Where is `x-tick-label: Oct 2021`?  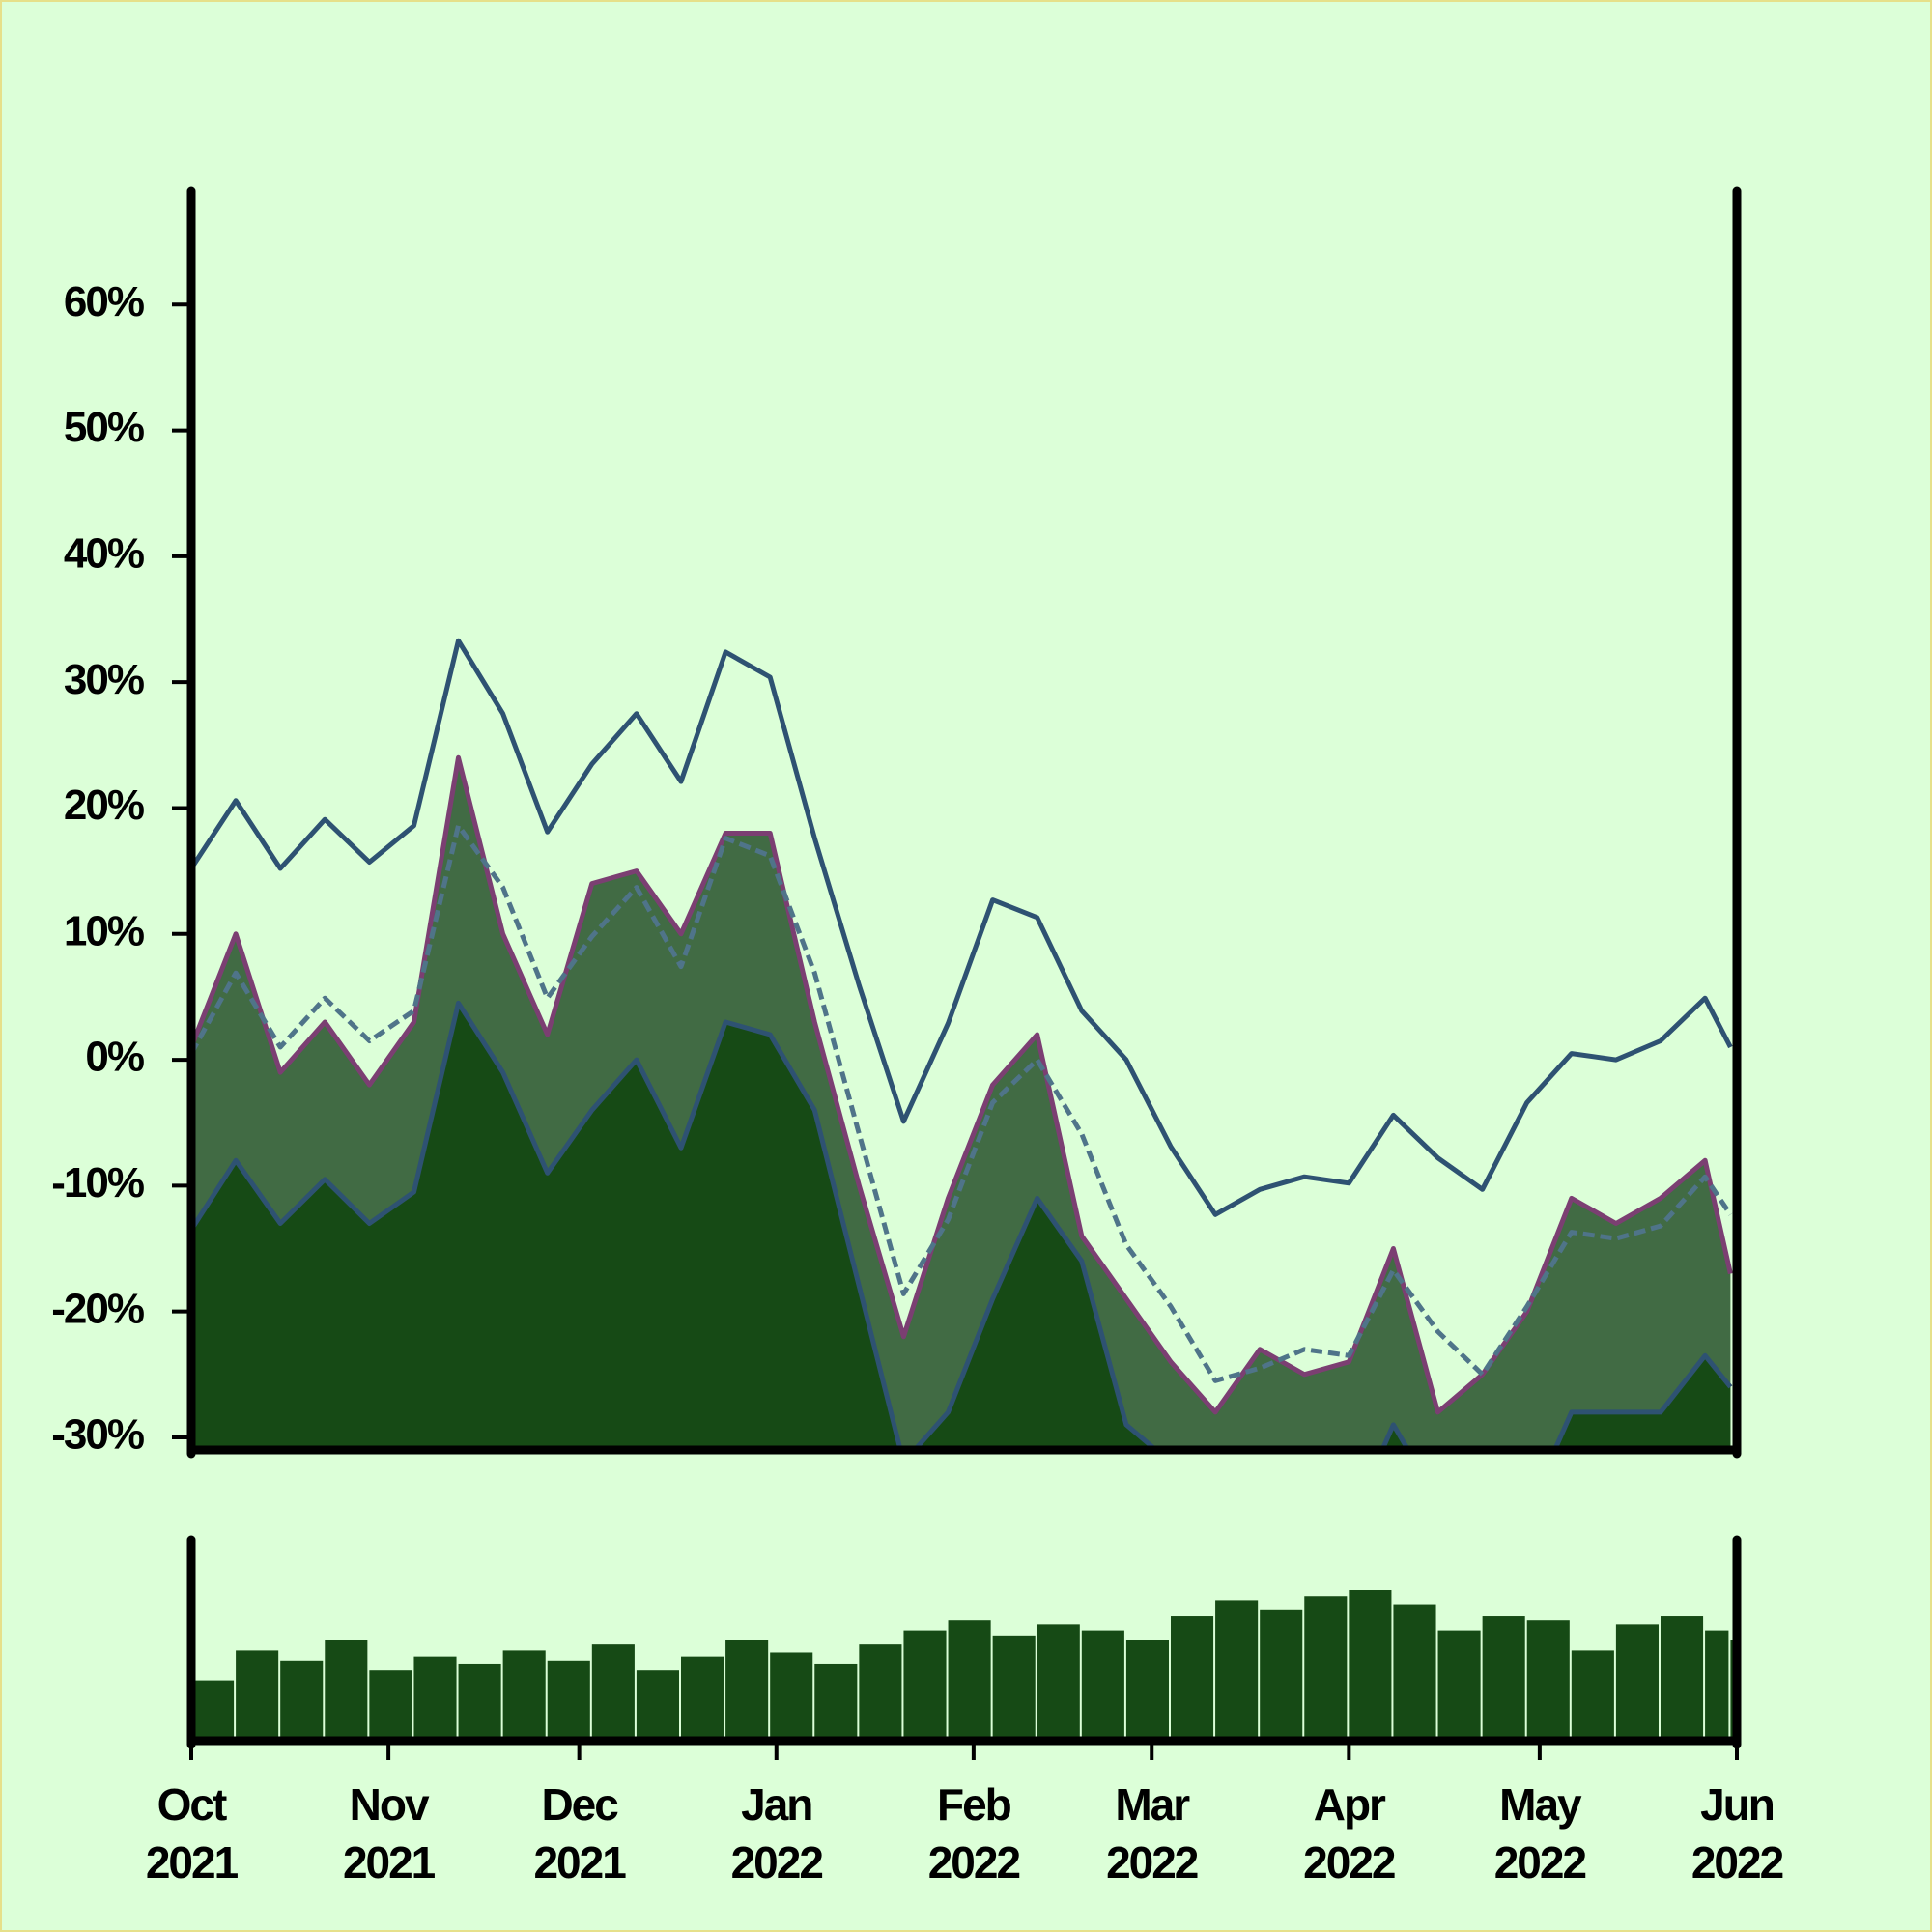 x-tick-label: Oct 2021 is located at coordinates (192, 1833).